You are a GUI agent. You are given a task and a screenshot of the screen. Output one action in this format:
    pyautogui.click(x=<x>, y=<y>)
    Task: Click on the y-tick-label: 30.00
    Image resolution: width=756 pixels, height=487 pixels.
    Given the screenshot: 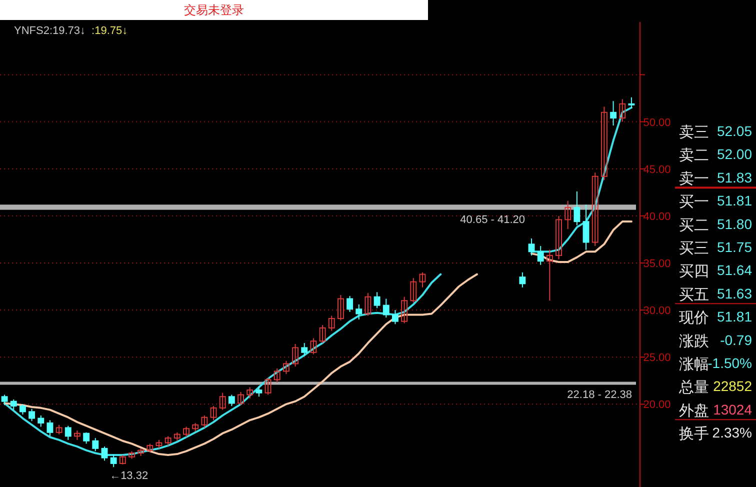 What is the action you would take?
    pyautogui.click(x=657, y=311)
    